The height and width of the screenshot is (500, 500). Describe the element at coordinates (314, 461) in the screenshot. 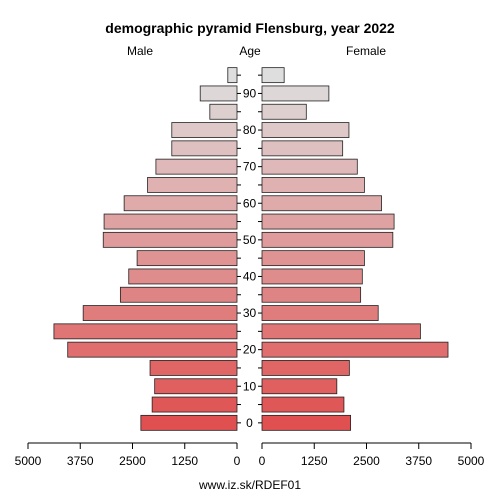

I see `x-tick-label-female: 1250` at that location.